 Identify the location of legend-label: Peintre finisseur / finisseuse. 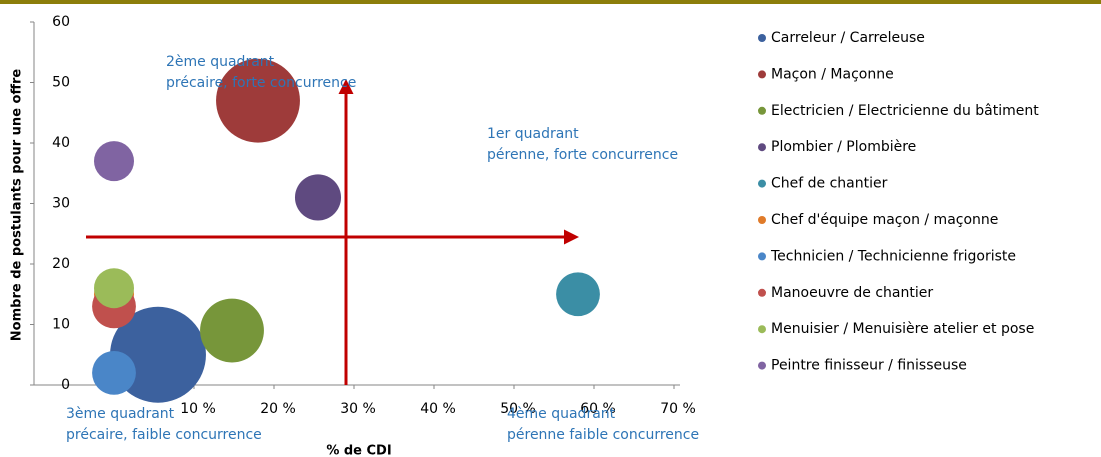
(869, 366).